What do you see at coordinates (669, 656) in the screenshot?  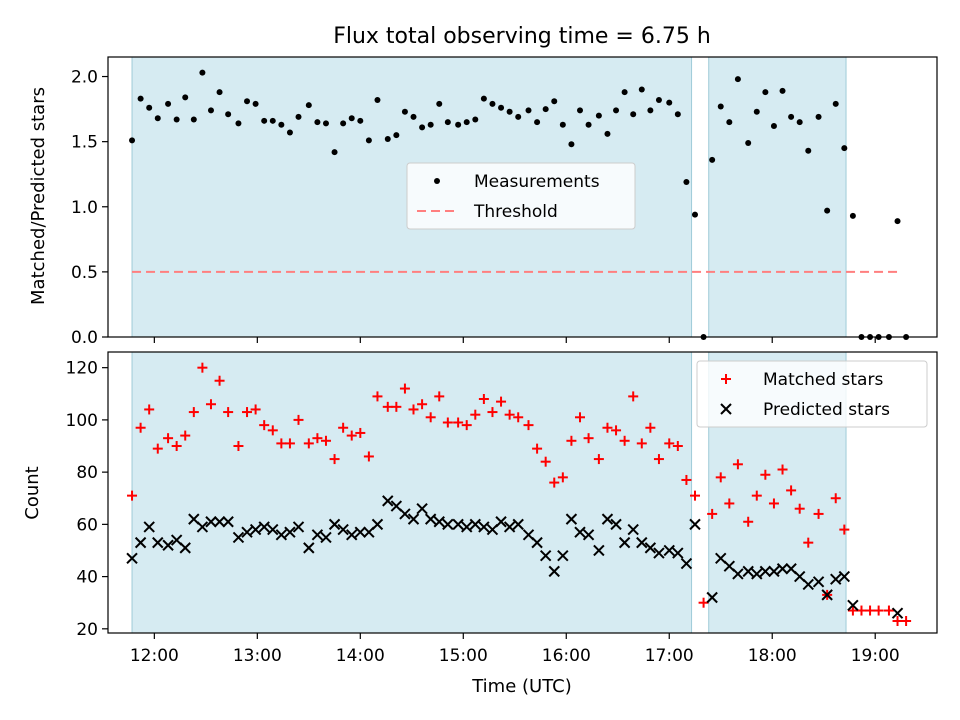 I see `x-tick-label: 17:00` at bounding box center [669, 656].